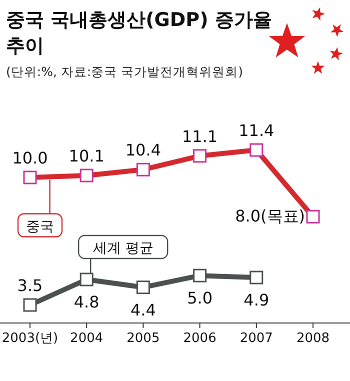 This screenshot has width=350, height=381. What do you see at coordinates (256, 130) in the screenshot?
I see `data-label: 11.4` at bounding box center [256, 130].